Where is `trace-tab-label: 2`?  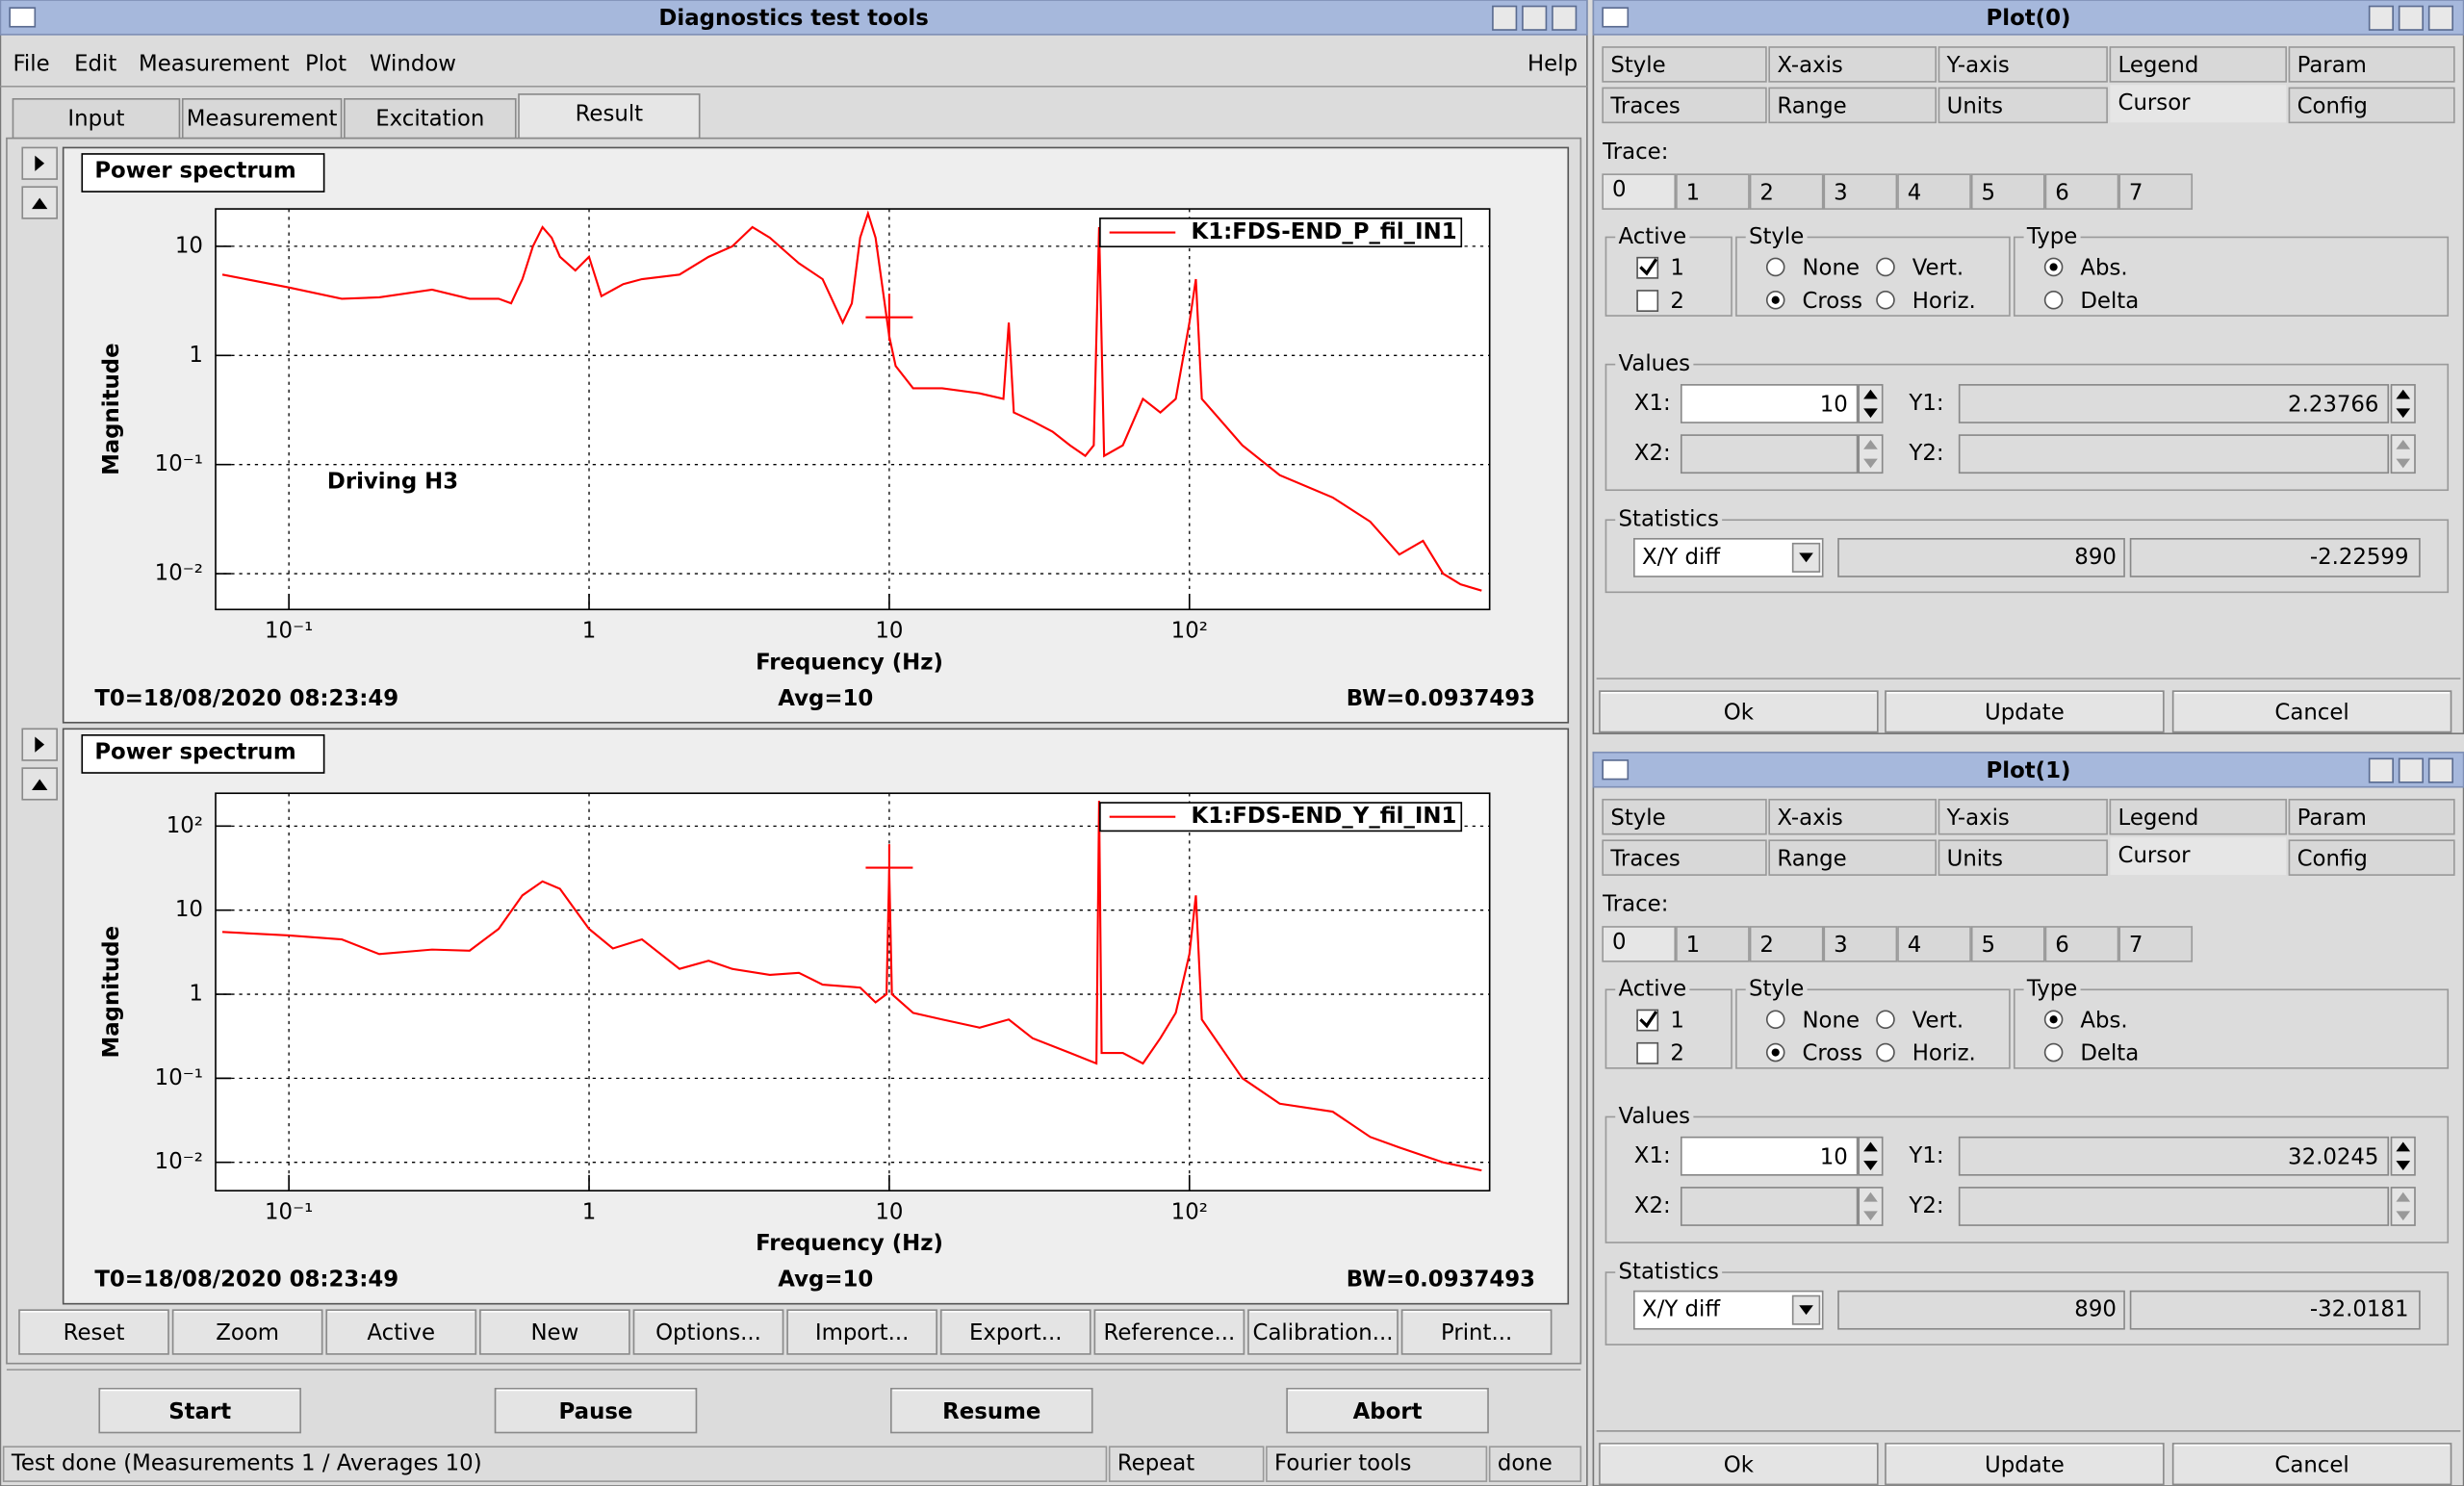 trace-tab-label: 2 is located at coordinates (1766, 946).